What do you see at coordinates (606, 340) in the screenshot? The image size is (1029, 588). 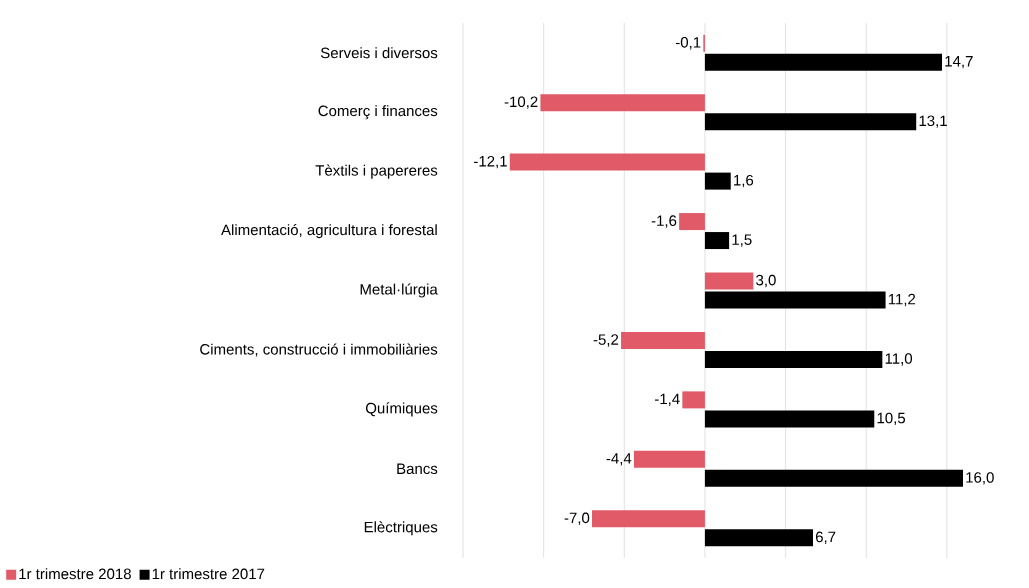 I see `data-label: -5,2` at bounding box center [606, 340].